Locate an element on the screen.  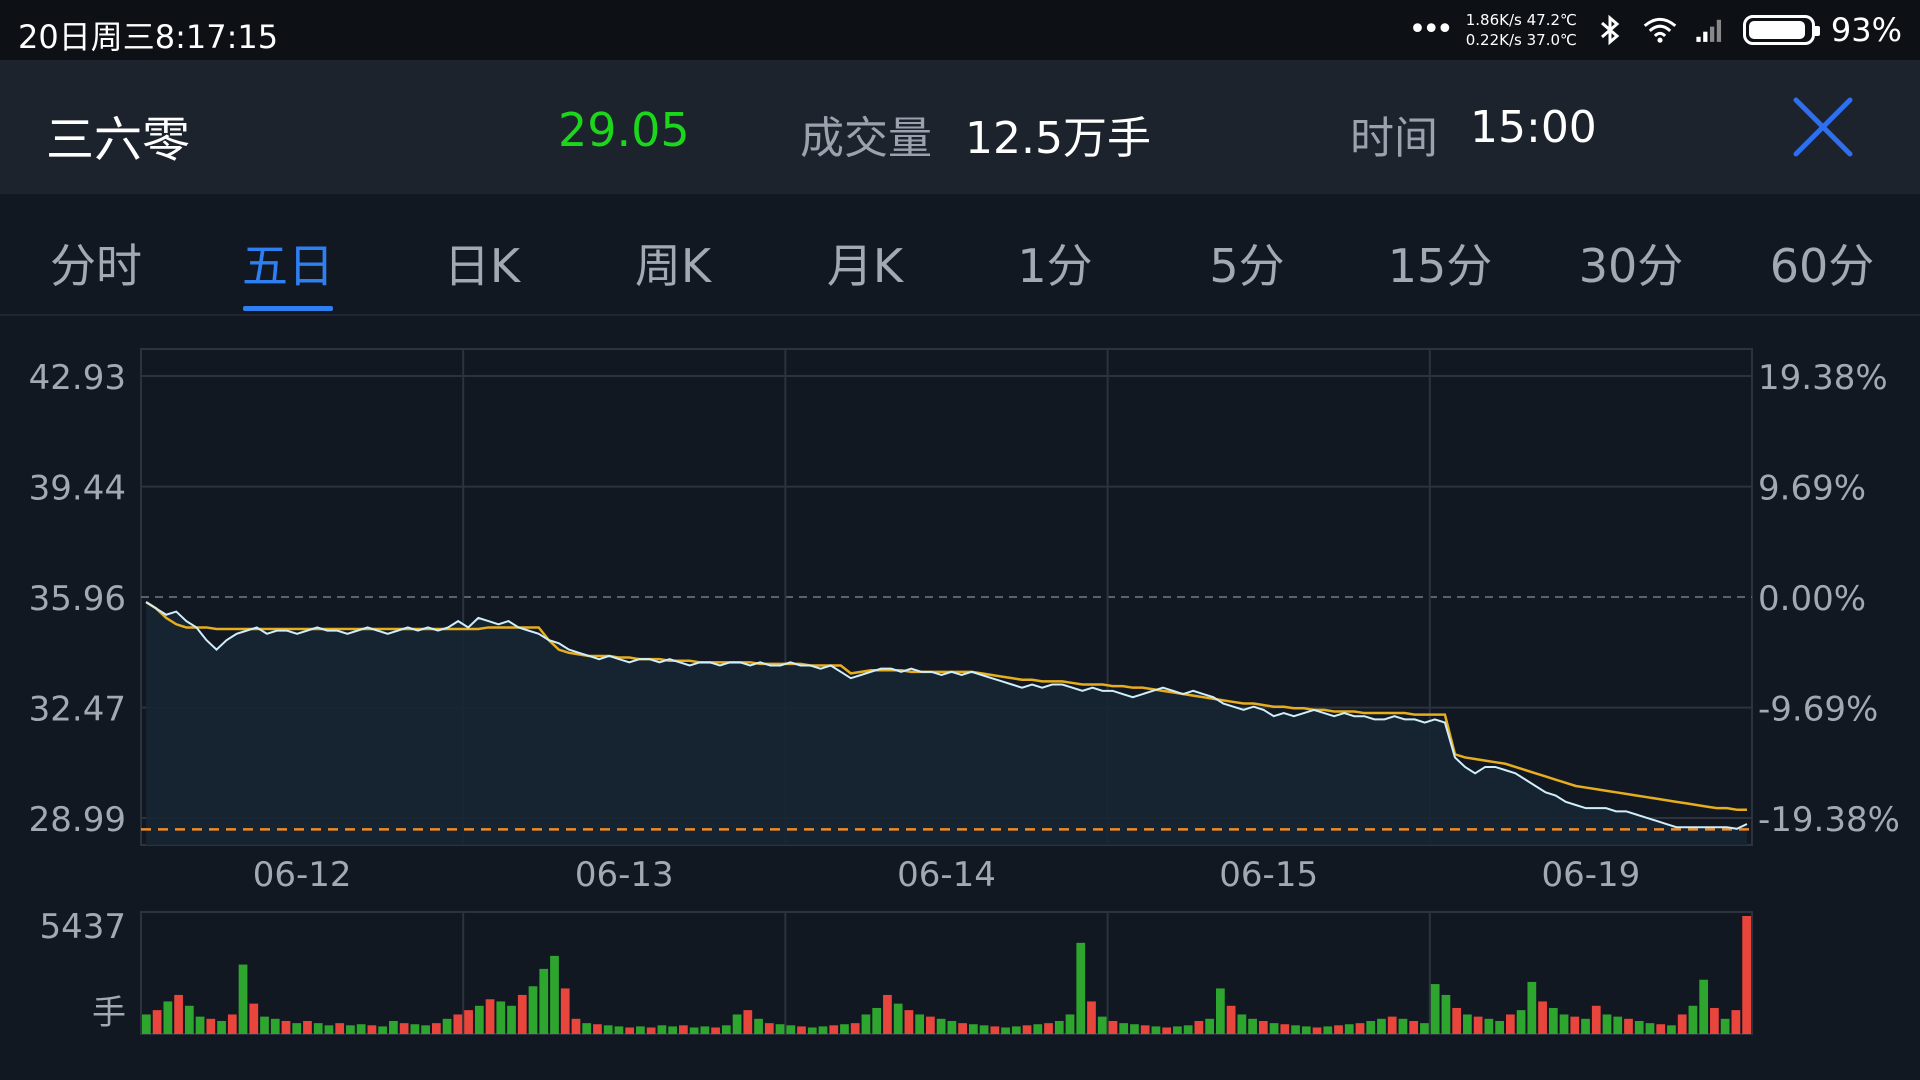
y-tick-right: -19.38% is located at coordinates (1829, 820).